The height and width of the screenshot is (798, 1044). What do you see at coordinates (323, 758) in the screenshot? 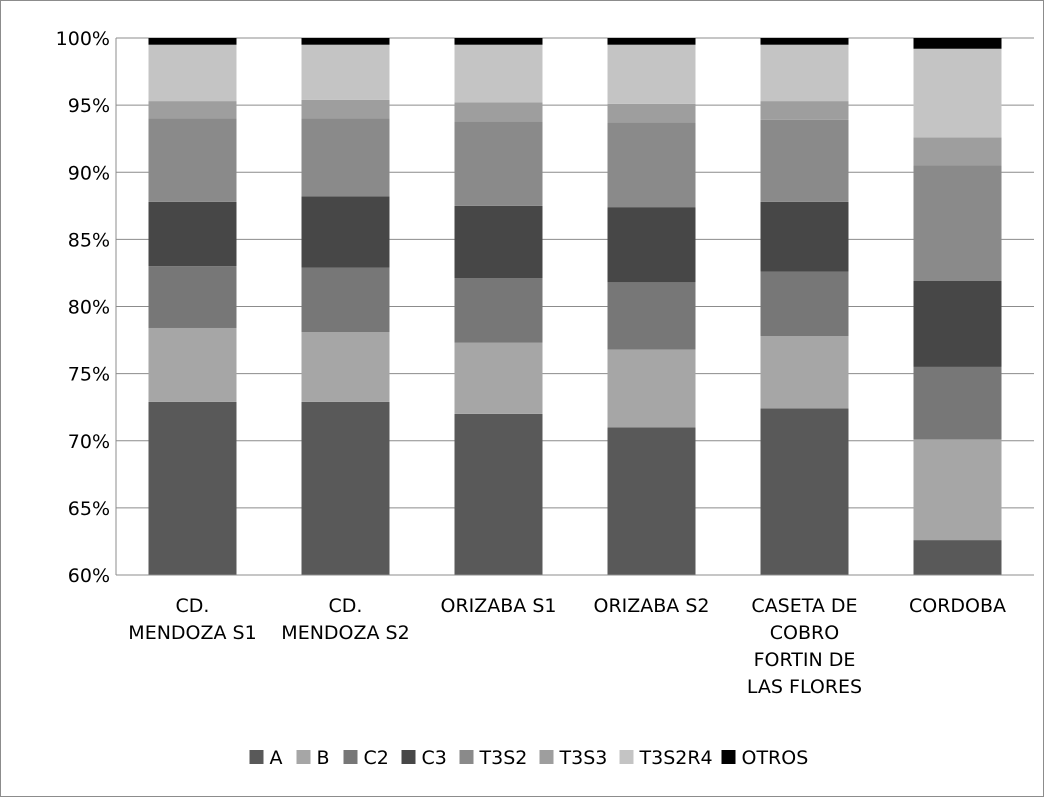
I see `legend-label: B` at bounding box center [323, 758].